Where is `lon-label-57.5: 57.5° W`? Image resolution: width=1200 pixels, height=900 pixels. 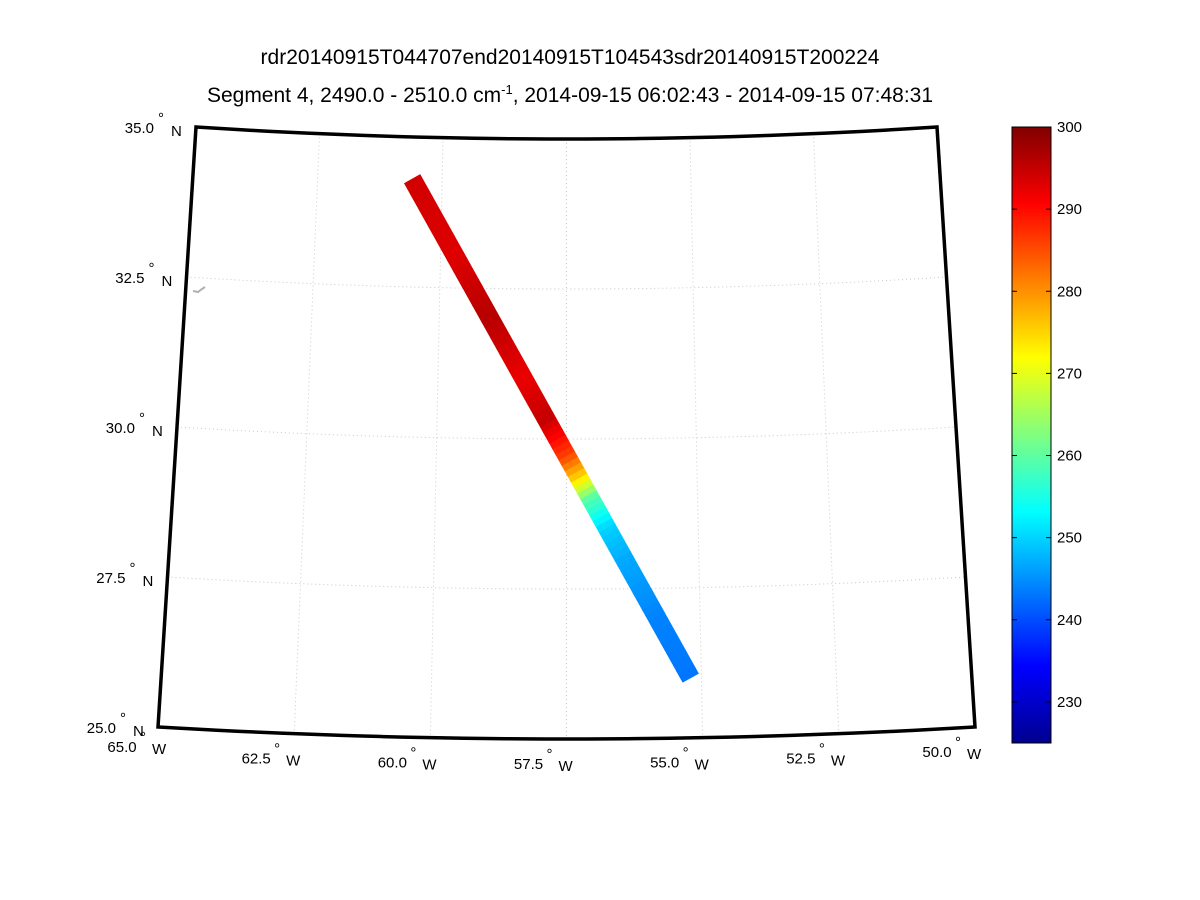
lon-label-57.5: 57.5° W is located at coordinates (544, 760).